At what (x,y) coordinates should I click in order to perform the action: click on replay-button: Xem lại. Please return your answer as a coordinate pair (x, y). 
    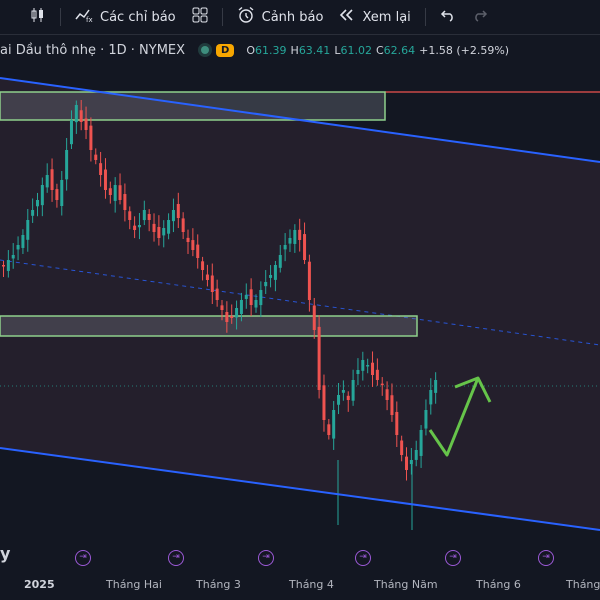
    Looking at the image, I should click on (374, 17).